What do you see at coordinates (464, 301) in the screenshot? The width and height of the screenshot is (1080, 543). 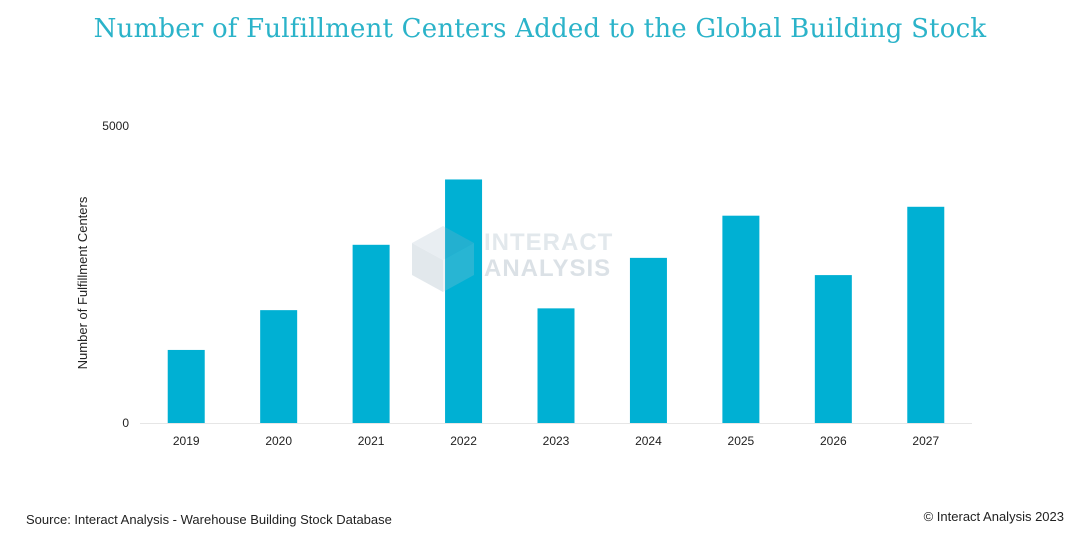 I see `bar-2022` at bounding box center [464, 301].